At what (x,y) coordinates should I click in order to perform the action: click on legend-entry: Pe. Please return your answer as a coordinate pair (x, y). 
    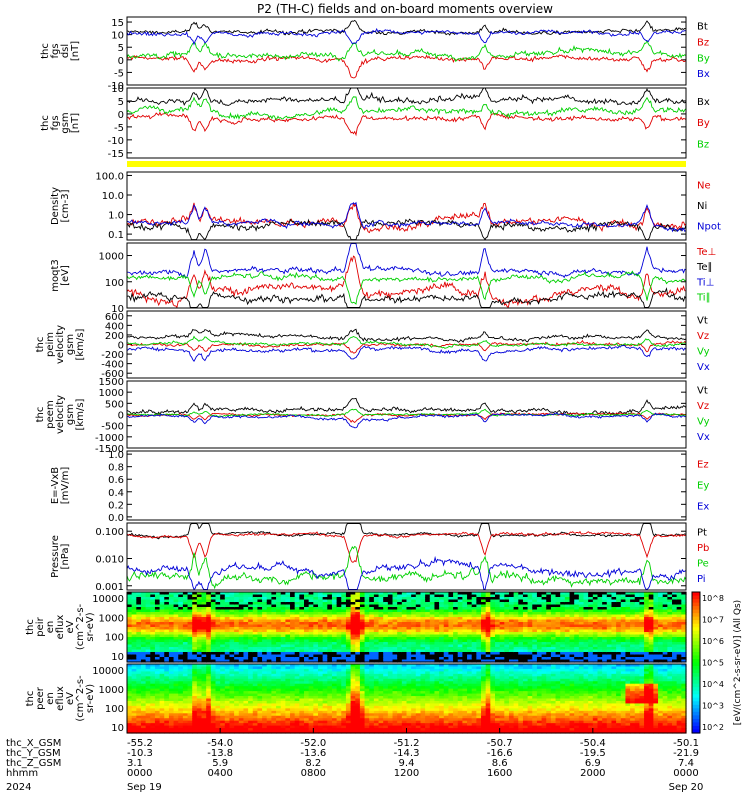
    Looking at the image, I should click on (703, 564).